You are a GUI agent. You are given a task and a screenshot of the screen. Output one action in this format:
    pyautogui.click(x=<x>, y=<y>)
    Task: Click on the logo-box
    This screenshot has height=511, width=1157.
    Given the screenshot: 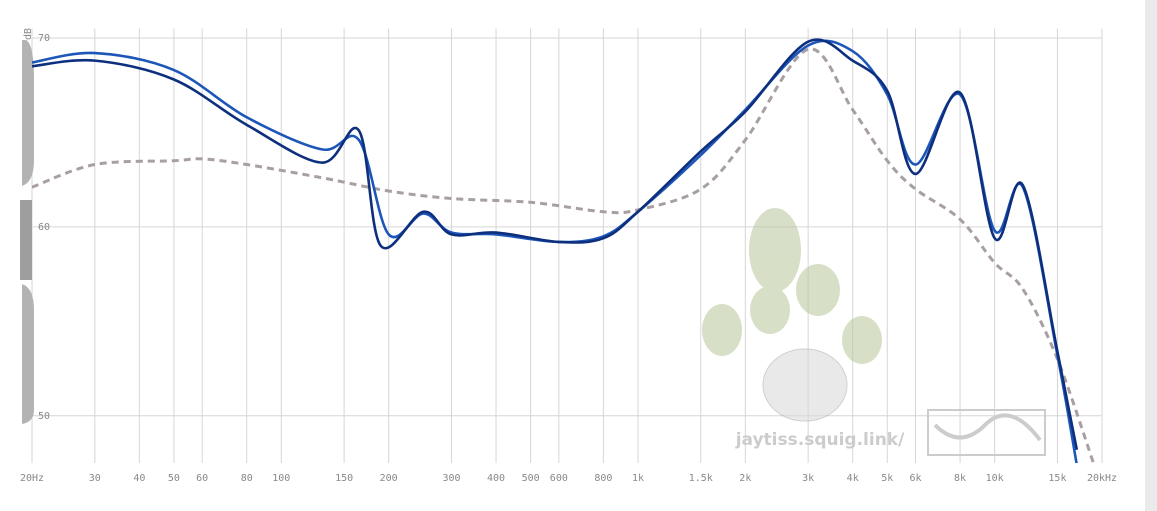 What is the action you would take?
    pyautogui.click(x=986, y=432)
    